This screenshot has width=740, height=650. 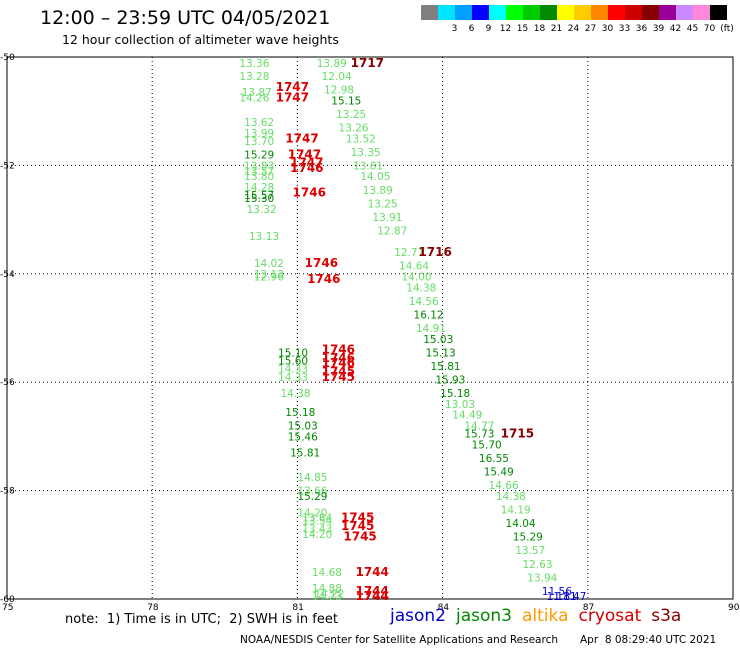 I want to click on wave-height-label: 14.68, so click(x=327, y=573).